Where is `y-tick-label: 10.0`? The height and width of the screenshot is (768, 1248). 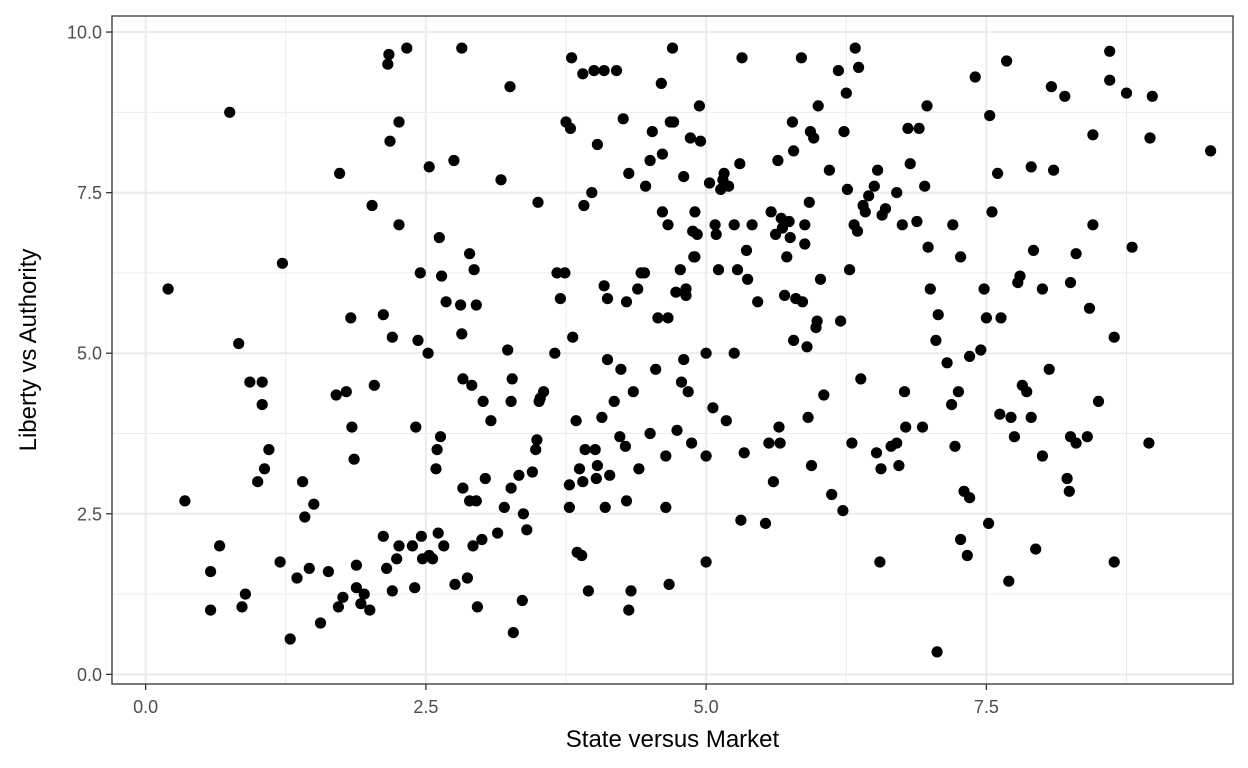 y-tick-label: 10.0 is located at coordinates (84, 33).